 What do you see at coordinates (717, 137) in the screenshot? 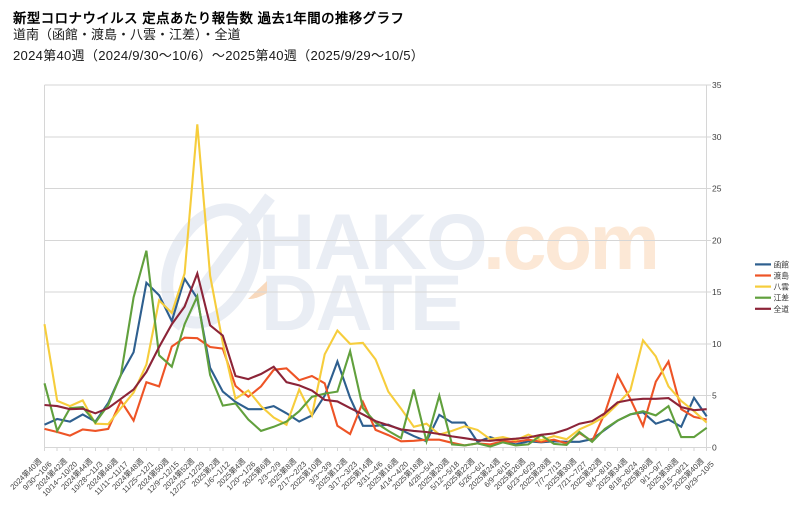
I see `svg-text: 30` at bounding box center [717, 137].